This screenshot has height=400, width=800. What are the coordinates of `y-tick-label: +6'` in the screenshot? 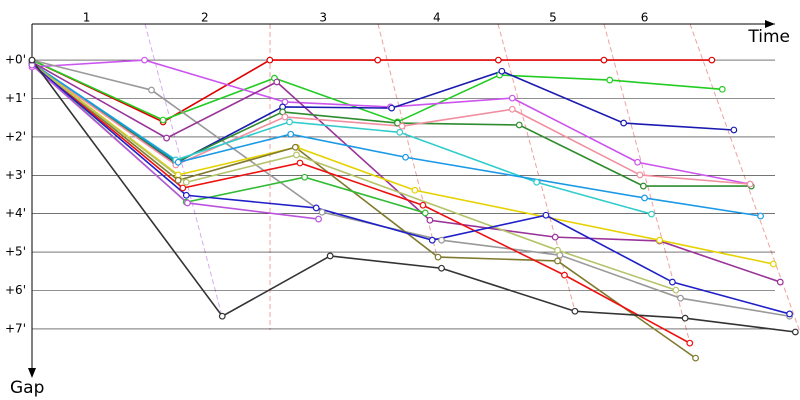 It's located at (15, 290).